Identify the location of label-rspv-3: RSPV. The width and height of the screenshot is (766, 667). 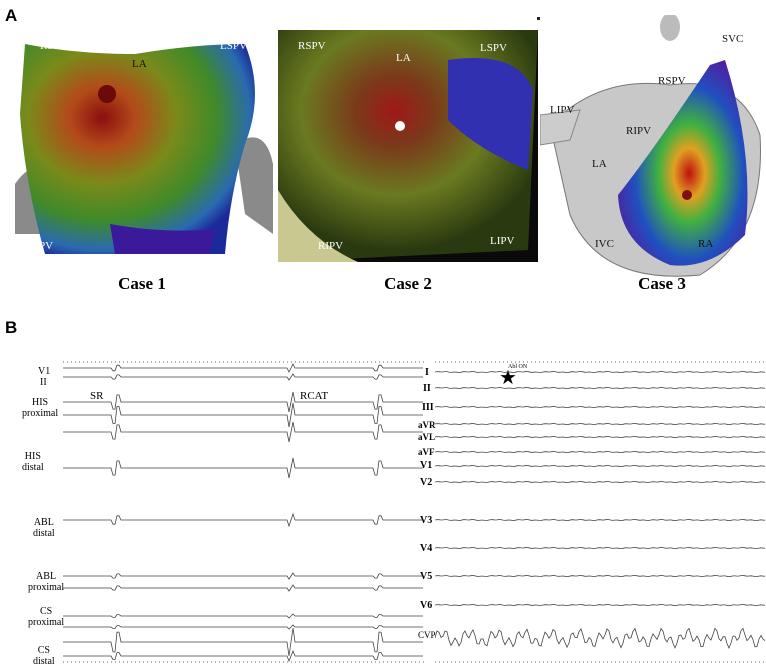
(672, 81).